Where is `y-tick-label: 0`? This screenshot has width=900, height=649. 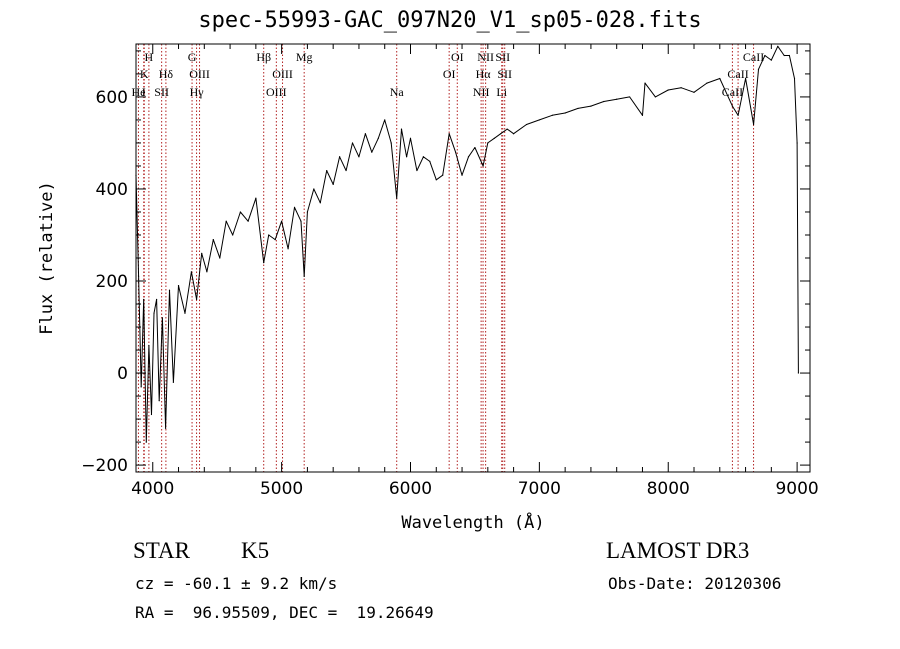 y-tick-label: 0 is located at coordinates (122, 374).